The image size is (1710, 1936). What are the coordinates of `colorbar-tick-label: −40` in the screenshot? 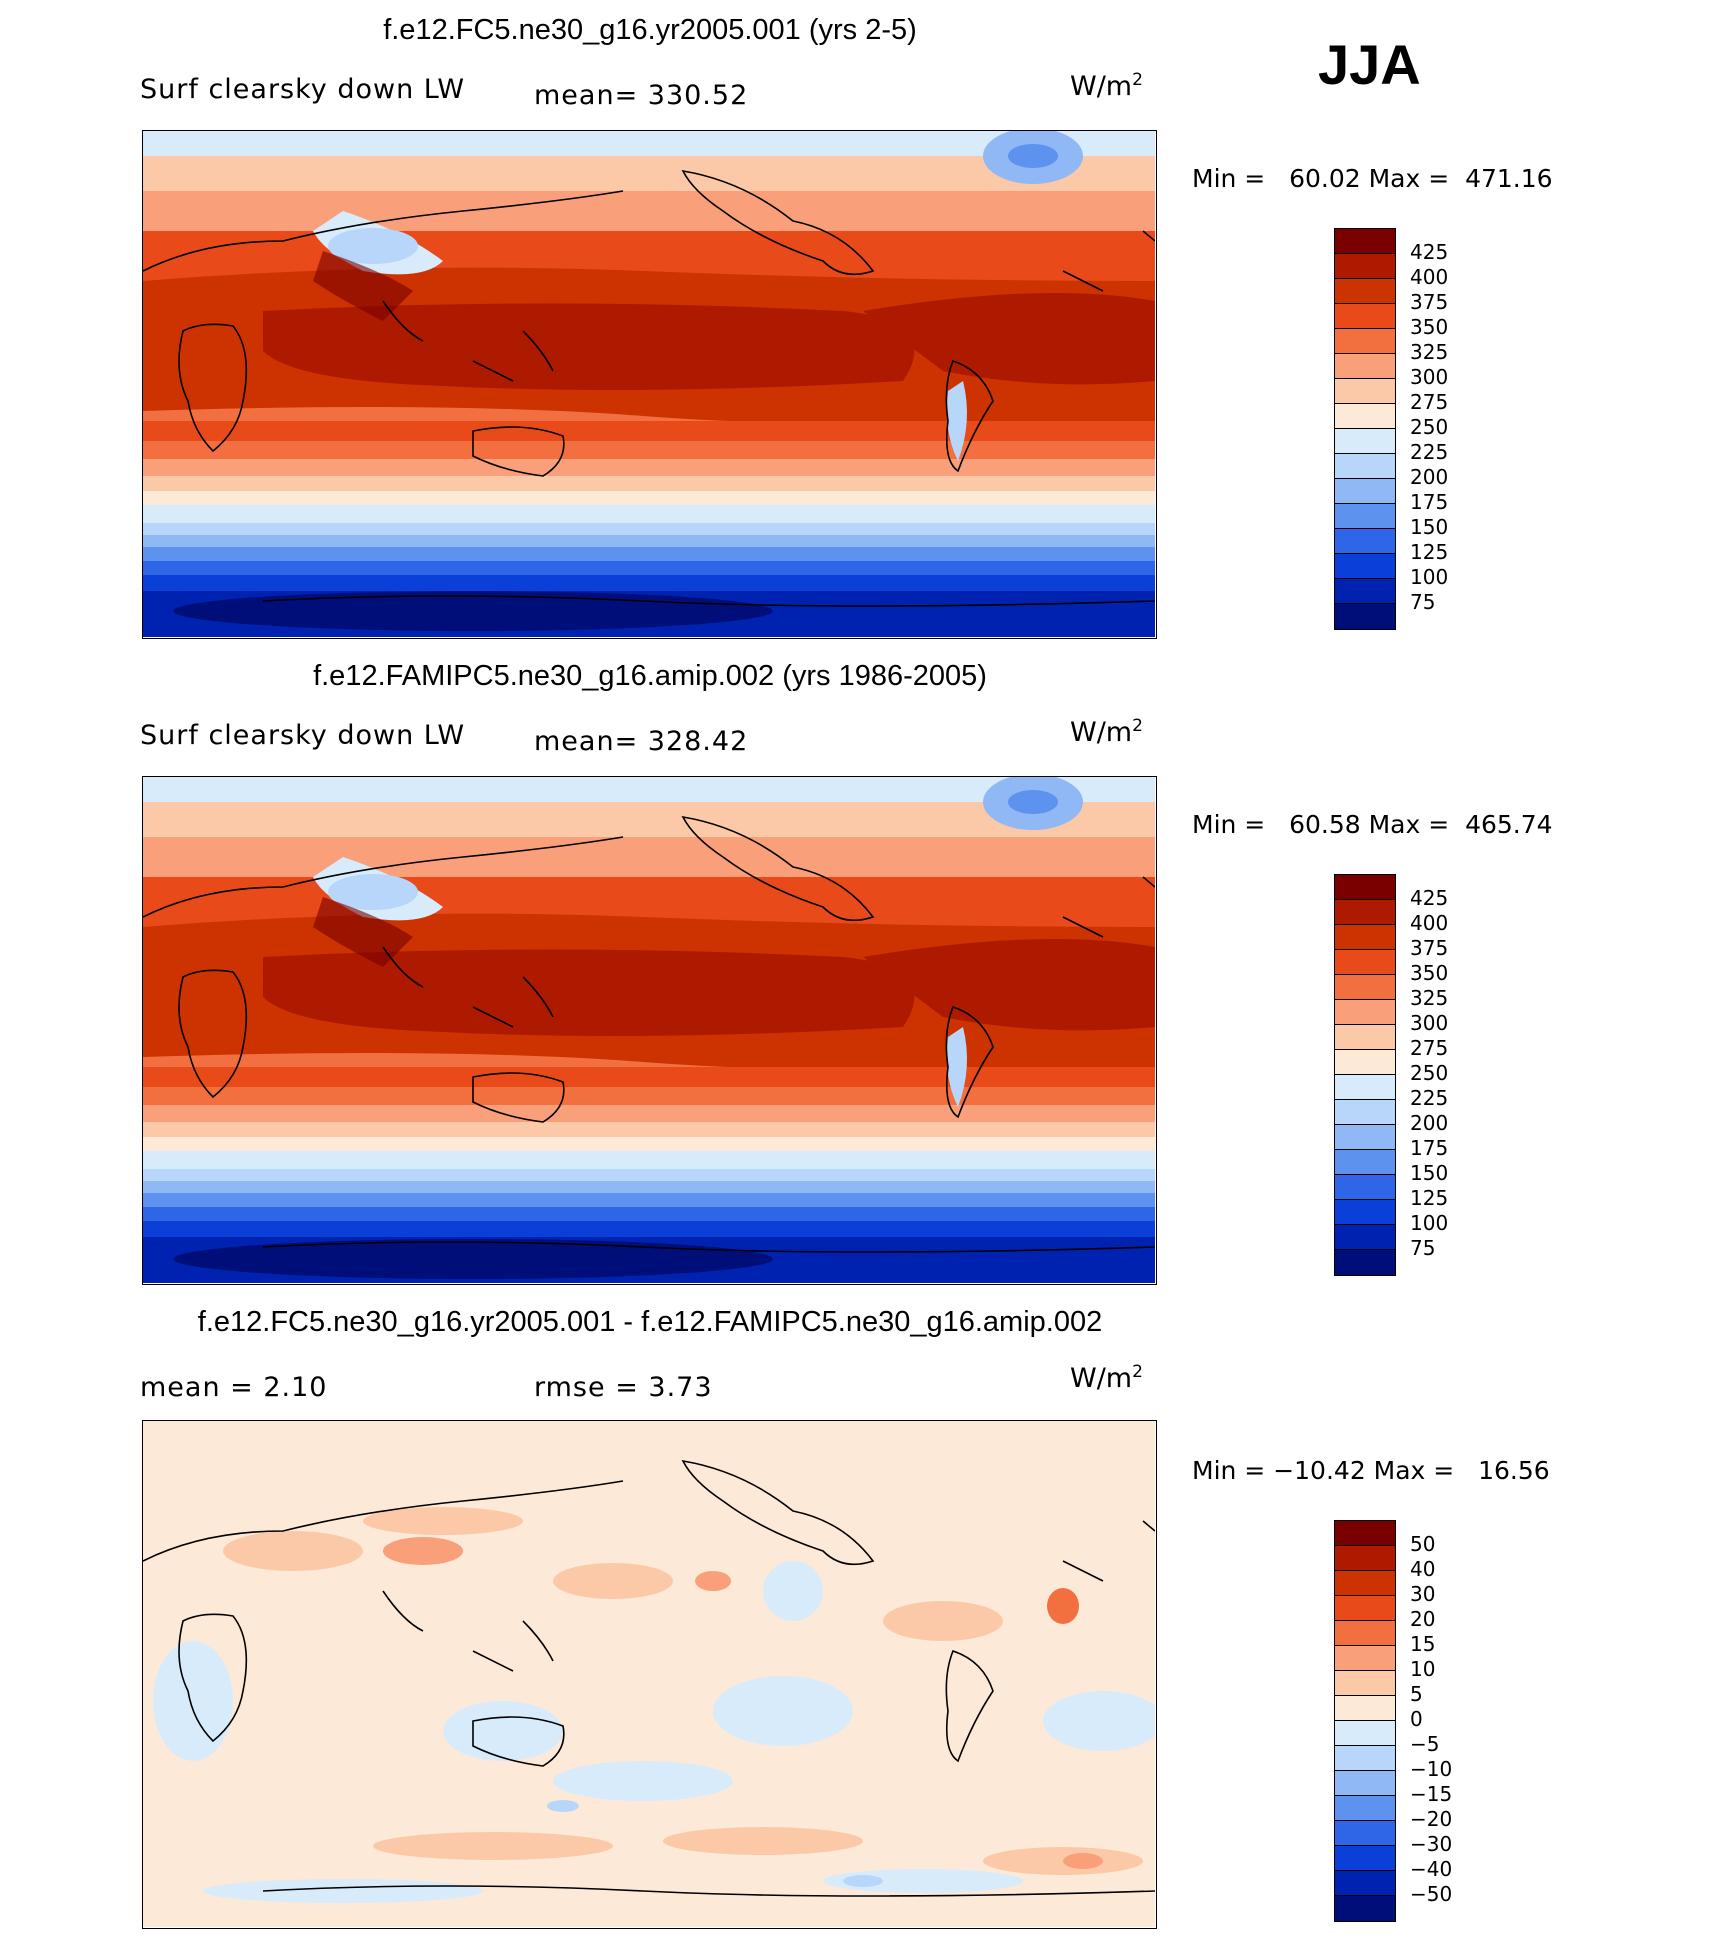 It's located at (1431, 1869).